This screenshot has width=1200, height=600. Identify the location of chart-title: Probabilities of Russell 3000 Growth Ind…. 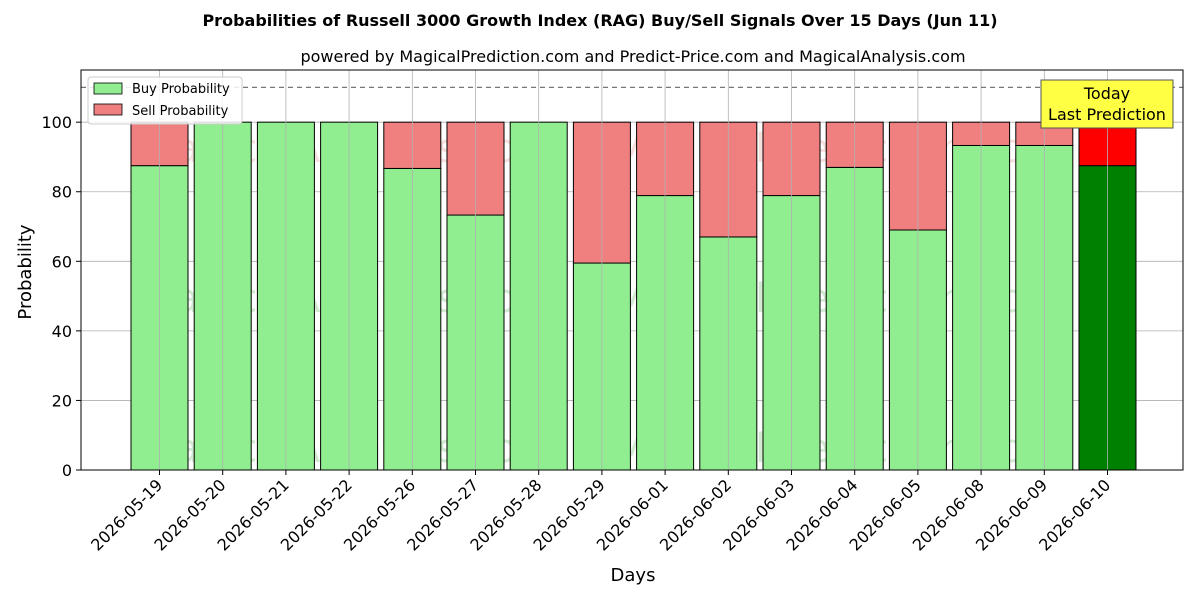
(599, 20).